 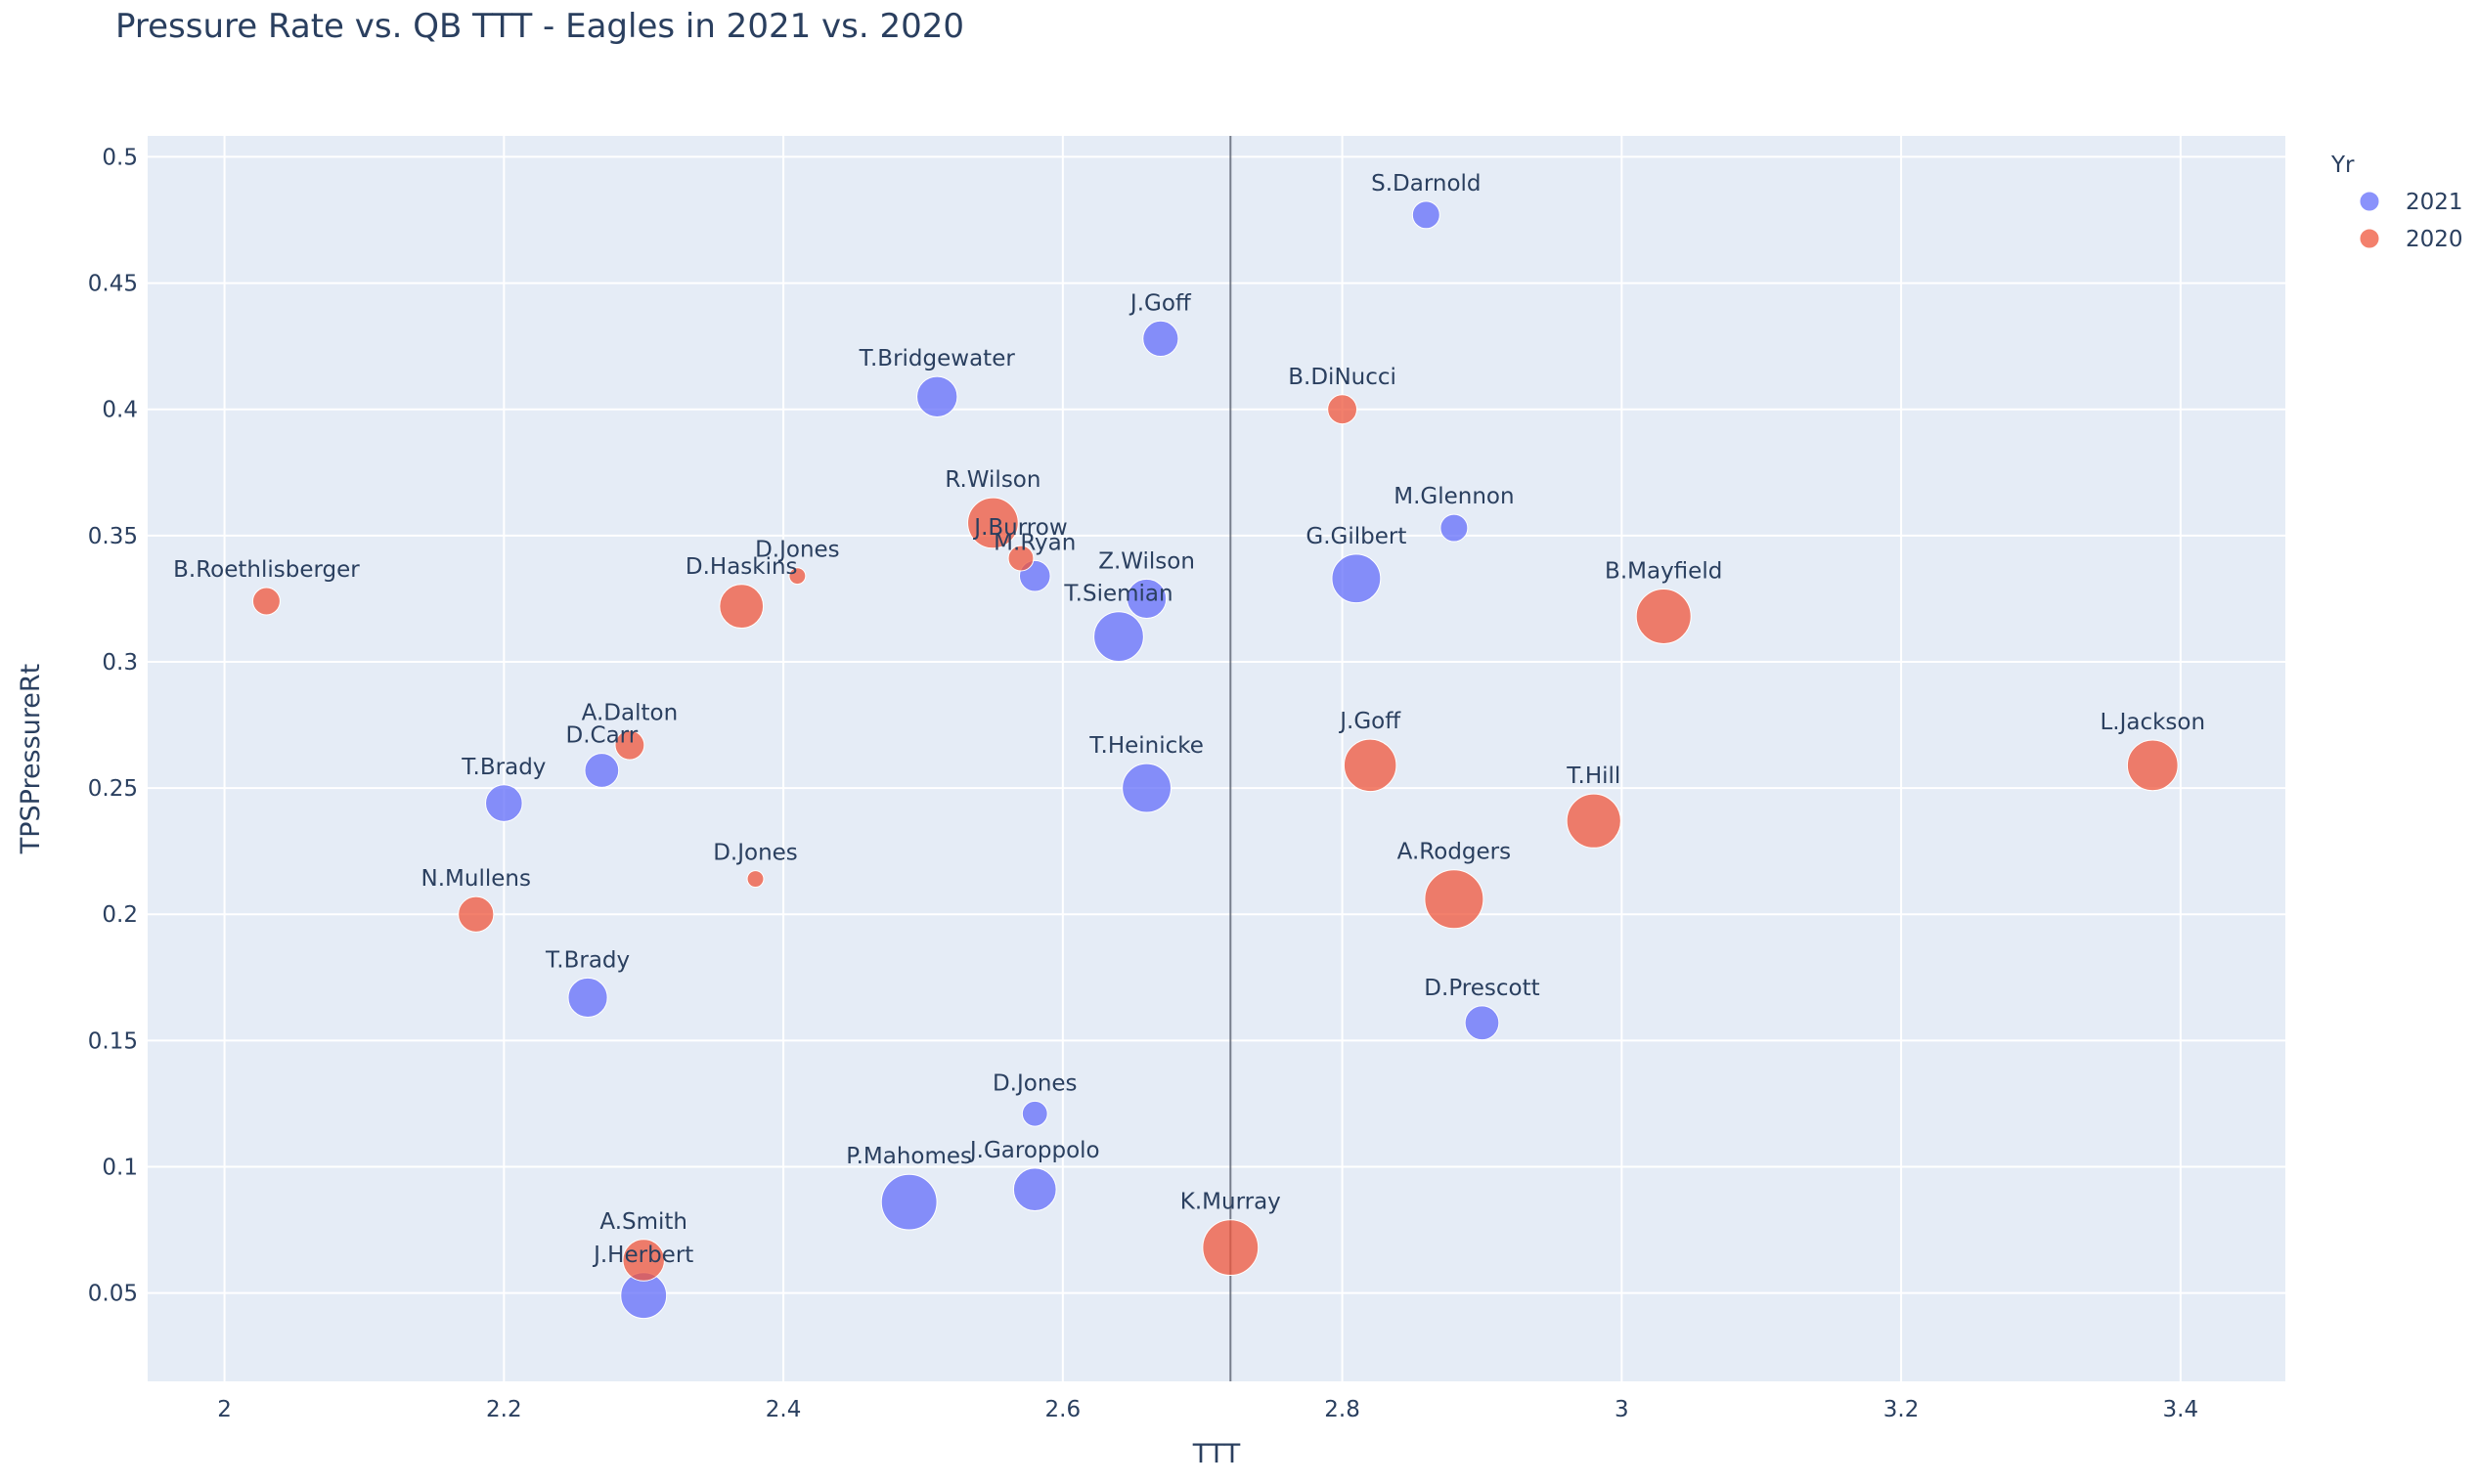 What do you see at coordinates (643, 1222) in the screenshot?
I see `point-label: A.Smith` at bounding box center [643, 1222].